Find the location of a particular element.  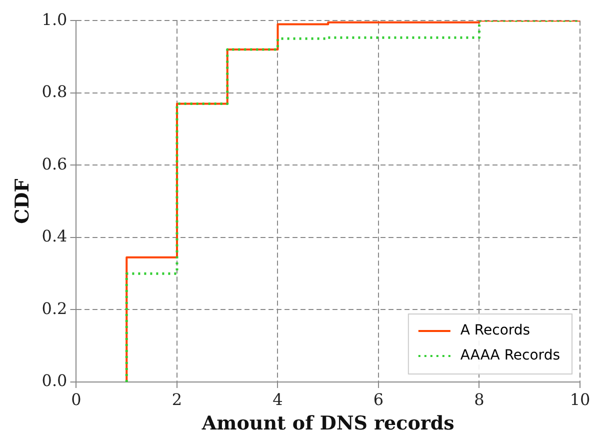

x-tick-label: 10 is located at coordinates (580, 399).